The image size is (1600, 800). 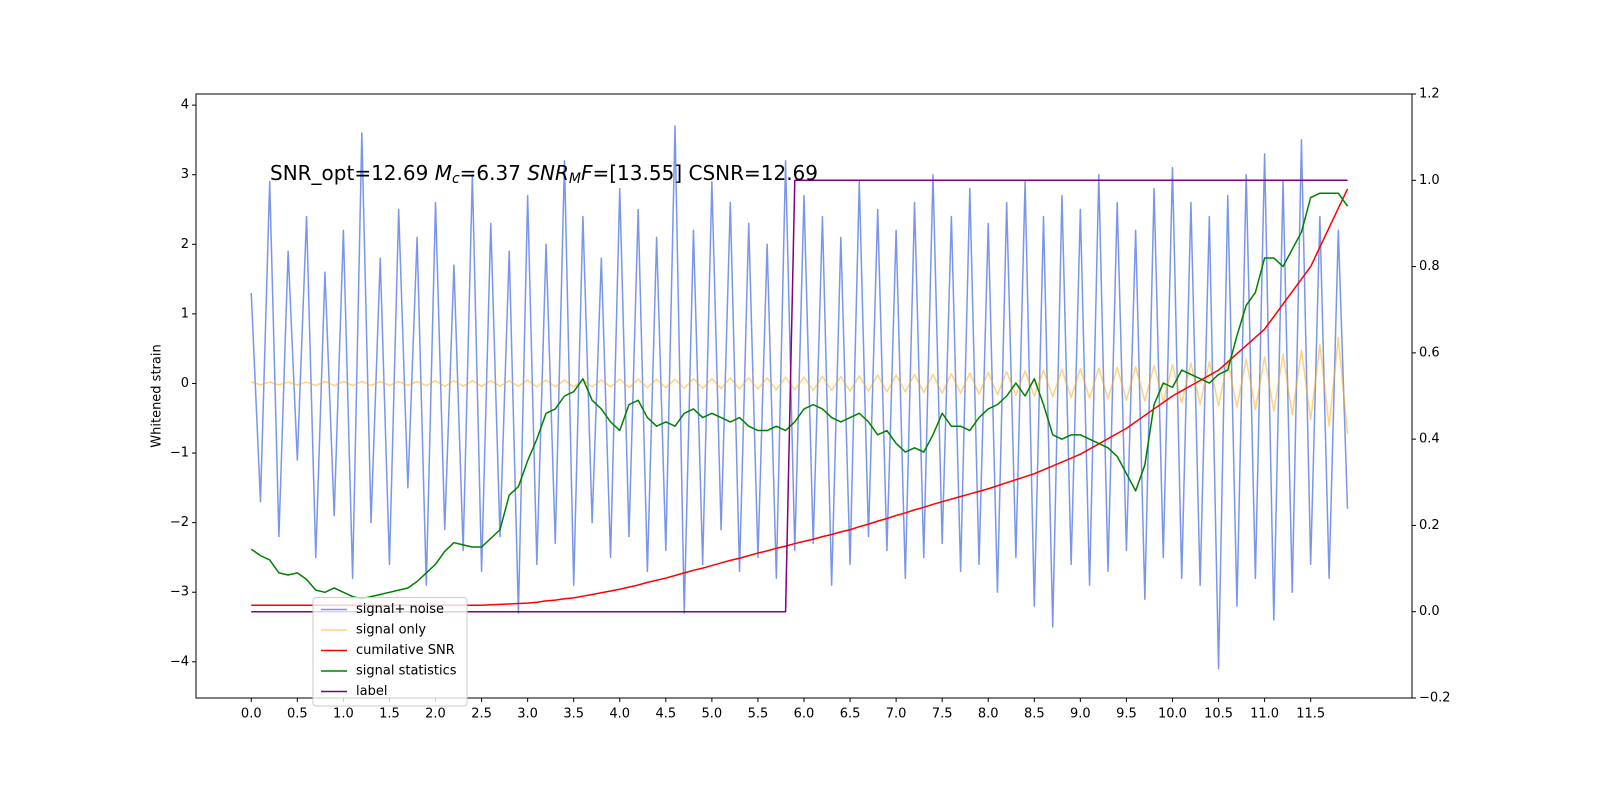 What do you see at coordinates (157, 395) in the screenshot?
I see `y-axis-label: Whitened strain` at bounding box center [157, 395].